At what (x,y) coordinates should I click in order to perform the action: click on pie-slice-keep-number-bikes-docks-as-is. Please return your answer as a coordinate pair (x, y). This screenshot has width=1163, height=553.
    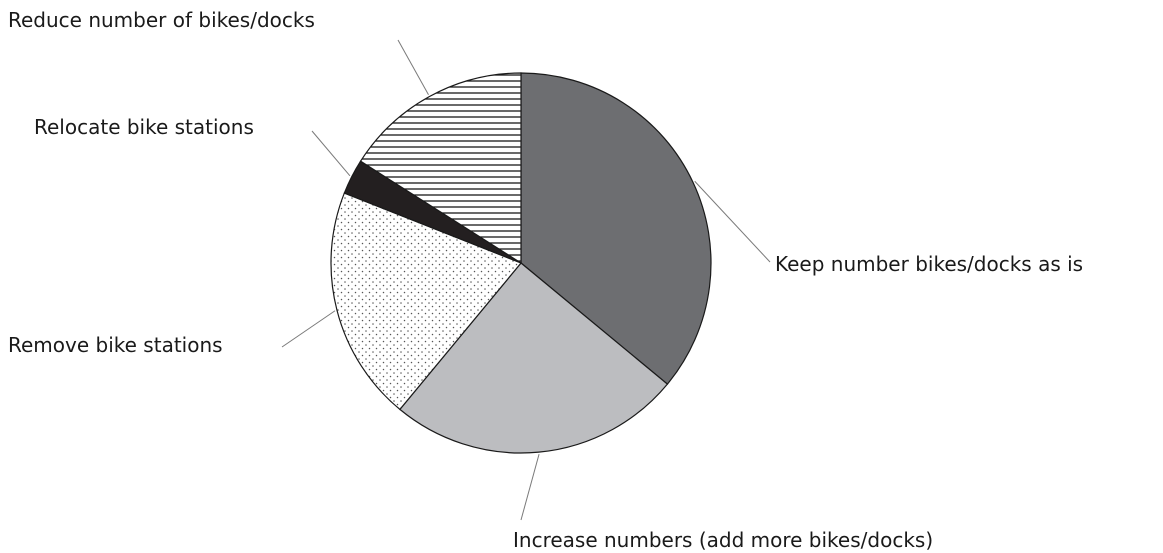
    Looking at the image, I should click on (616, 228).